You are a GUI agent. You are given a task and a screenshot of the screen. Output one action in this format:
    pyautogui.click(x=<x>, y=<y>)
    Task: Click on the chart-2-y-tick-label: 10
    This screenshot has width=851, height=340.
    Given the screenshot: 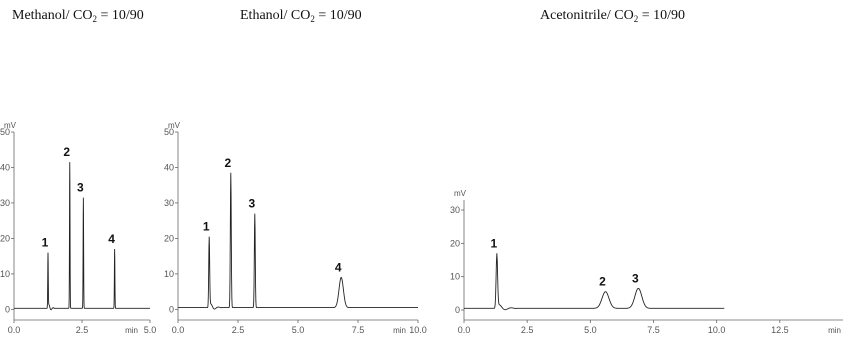 What is the action you would take?
    pyautogui.click(x=169, y=274)
    